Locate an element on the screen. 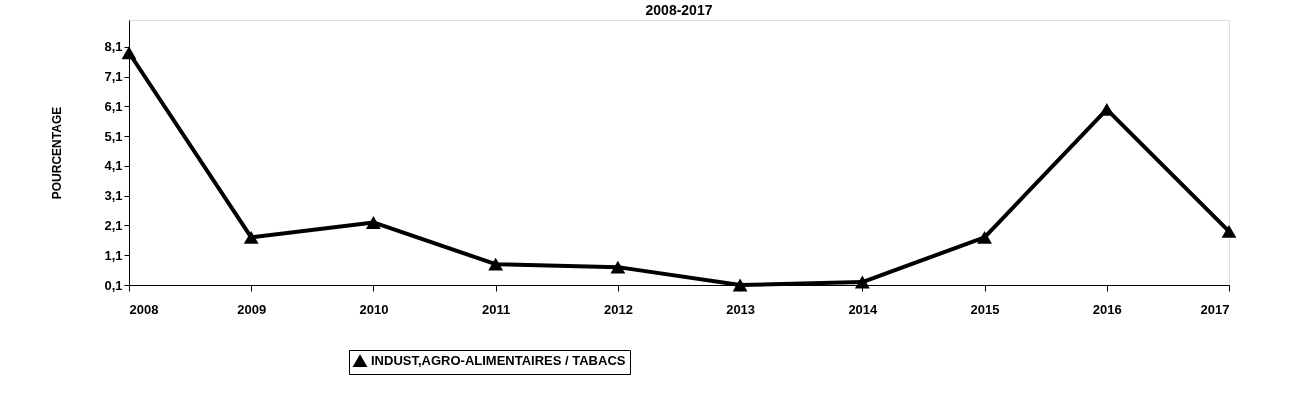 The height and width of the screenshot is (412, 1293). y-tick-label: 4,1 is located at coordinates (113, 166).